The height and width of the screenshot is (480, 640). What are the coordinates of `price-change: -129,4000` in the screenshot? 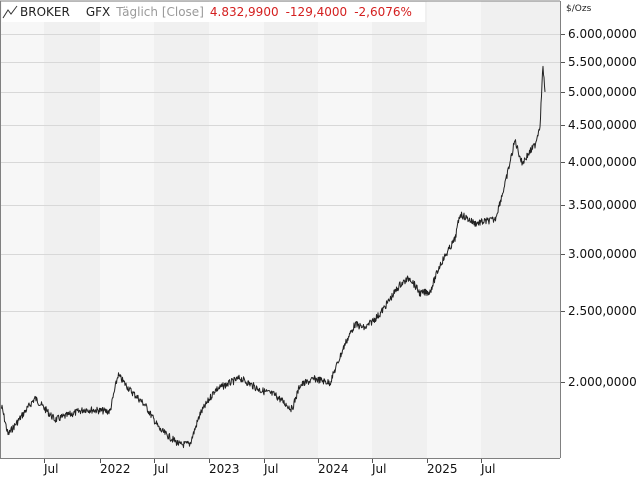 It's located at (316, 12).